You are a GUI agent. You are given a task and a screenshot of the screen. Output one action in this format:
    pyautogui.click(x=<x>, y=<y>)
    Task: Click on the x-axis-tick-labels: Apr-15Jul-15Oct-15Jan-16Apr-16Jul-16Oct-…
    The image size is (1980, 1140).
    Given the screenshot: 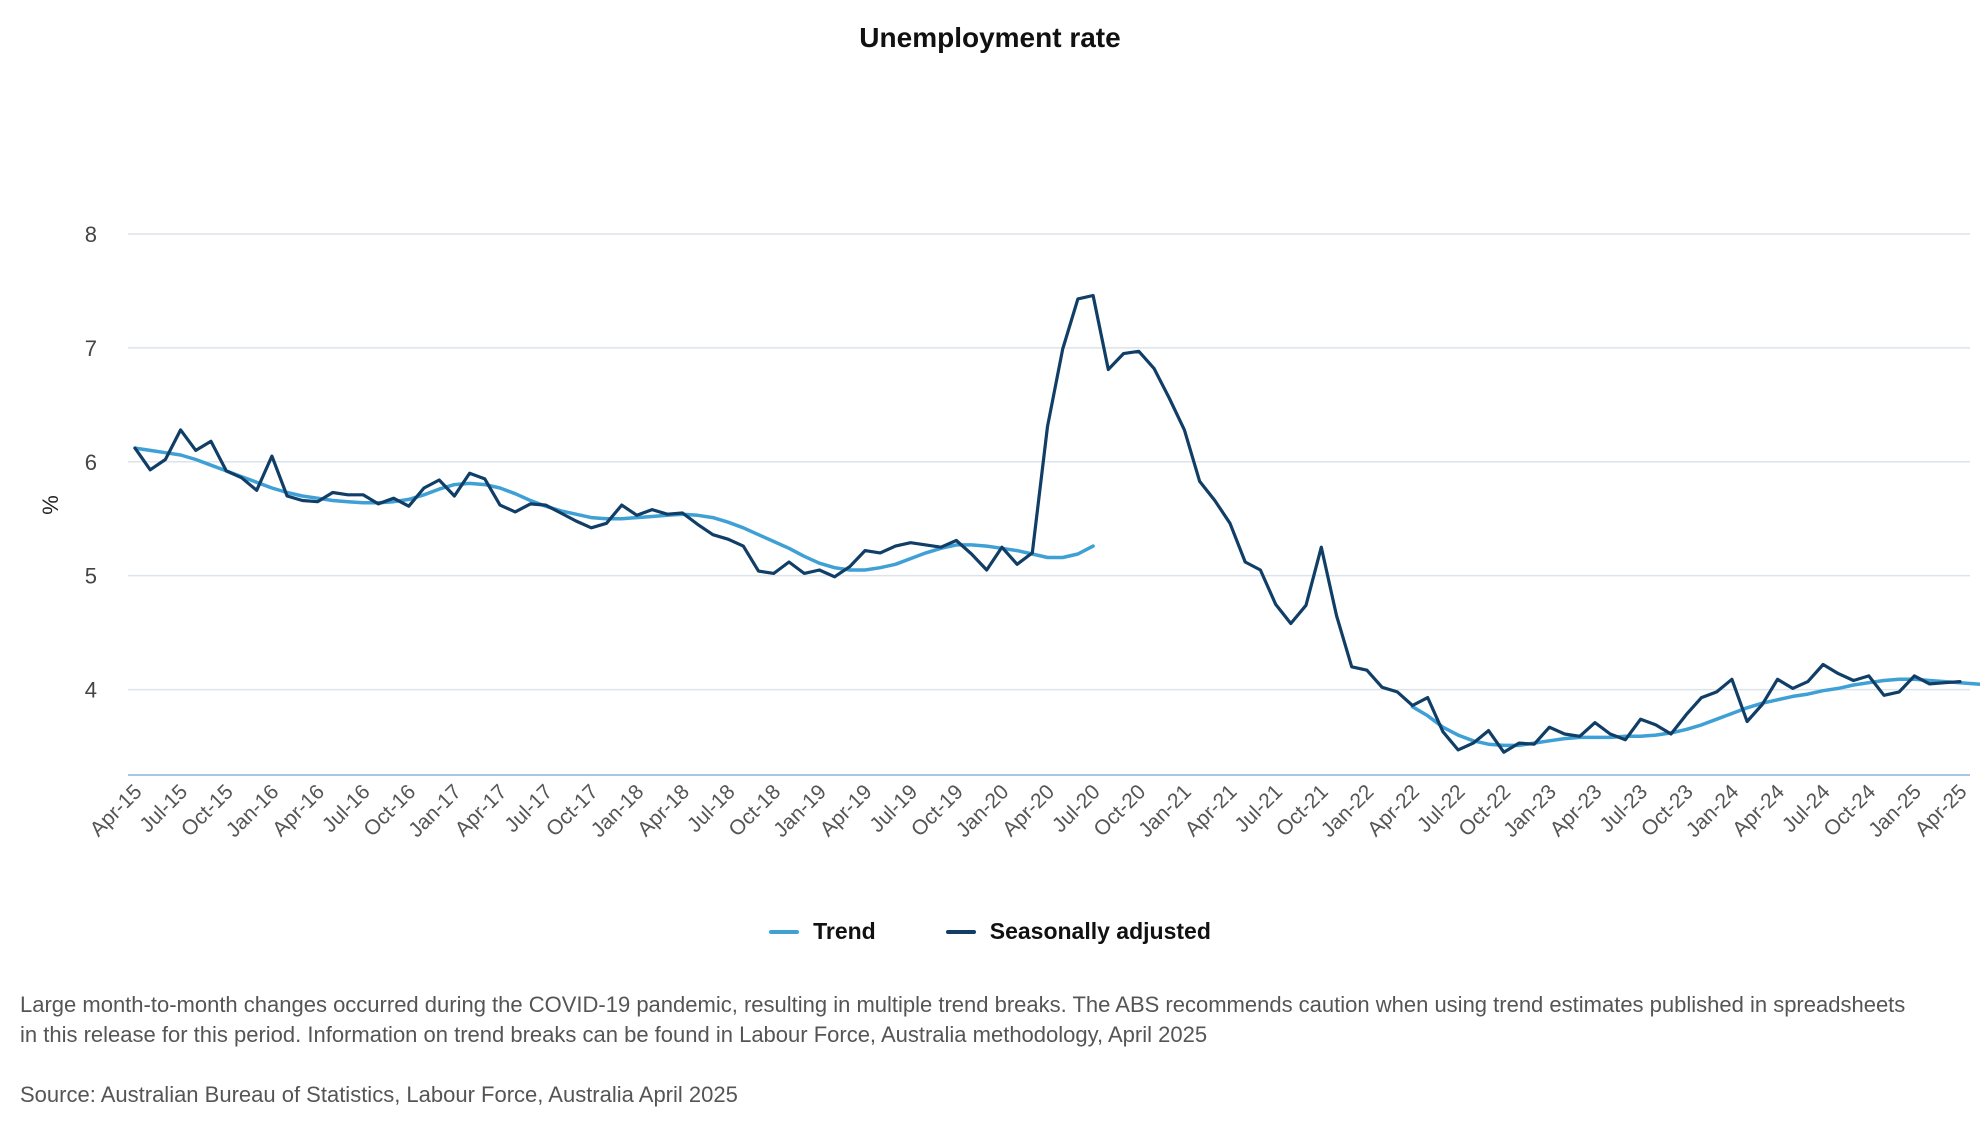 What is the action you would take?
    pyautogui.click(x=1029, y=811)
    